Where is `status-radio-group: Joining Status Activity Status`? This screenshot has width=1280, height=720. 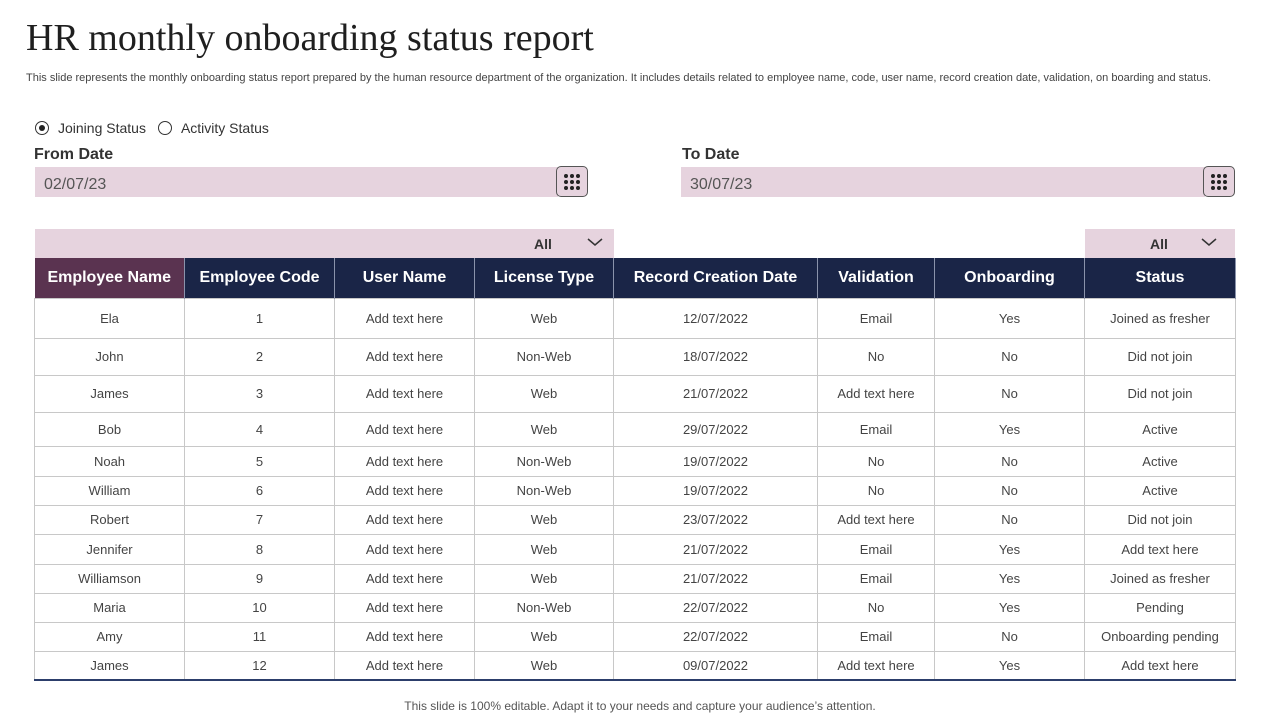 status-radio-group: Joining Status Activity Status is located at coordinates (158, 128).